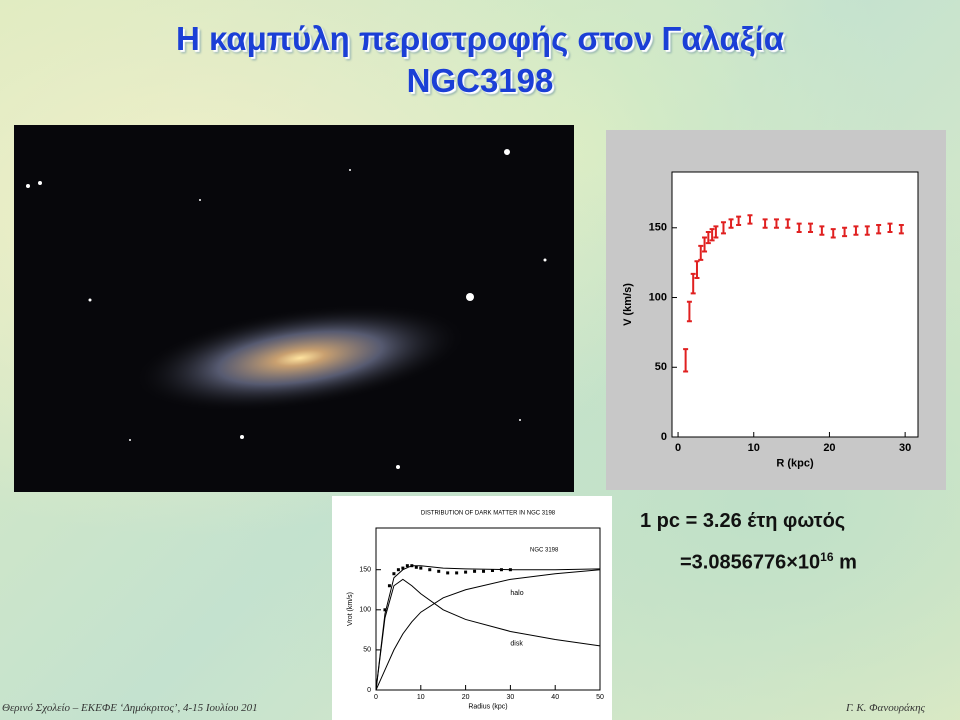 This screenshot has height=720, width=960. I want to click on y-axis-label: V (km/s), so click(628, 304).